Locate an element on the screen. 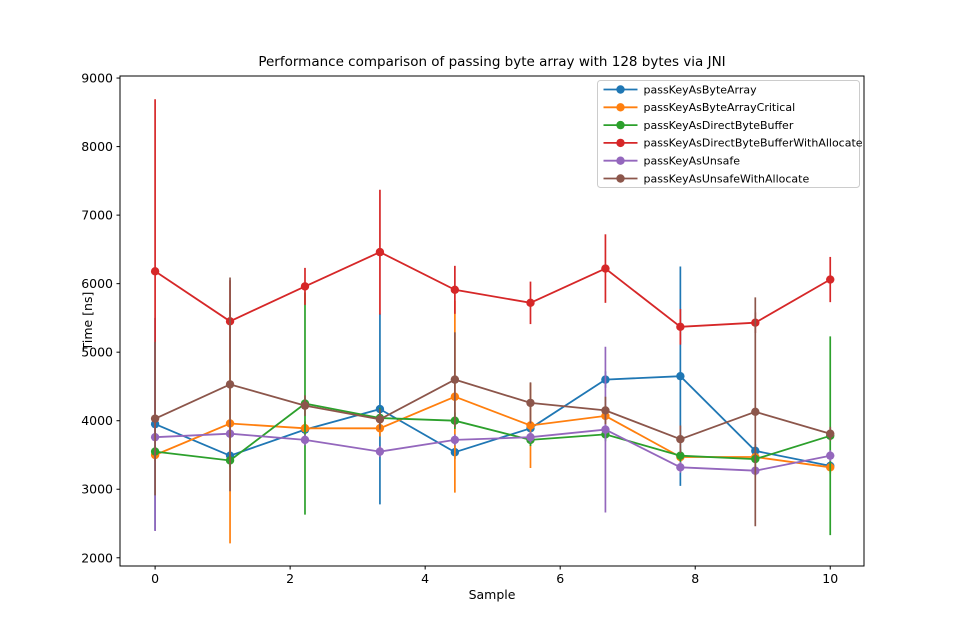  x-tick-label: 10 is located at coordinates (830, 578).